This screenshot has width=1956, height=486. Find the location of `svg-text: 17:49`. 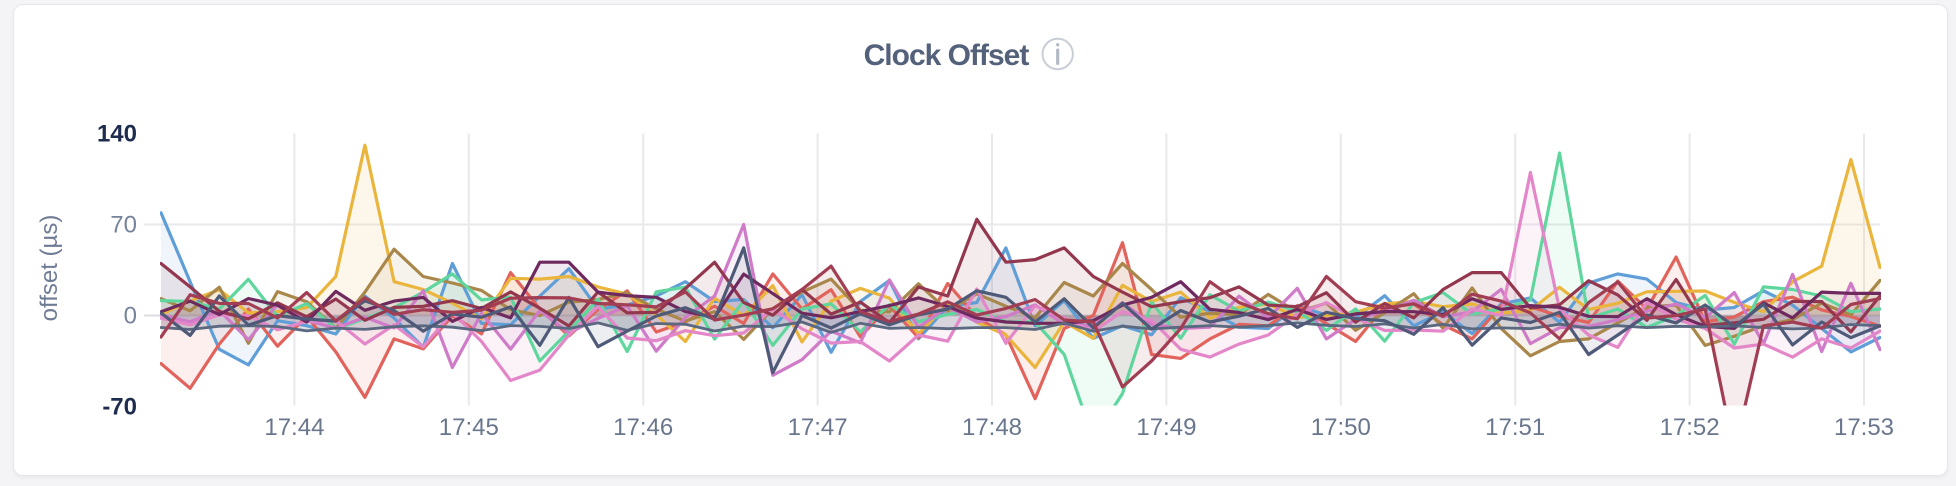

svg-text: 17:49 is located at coordinates (1166, 427).